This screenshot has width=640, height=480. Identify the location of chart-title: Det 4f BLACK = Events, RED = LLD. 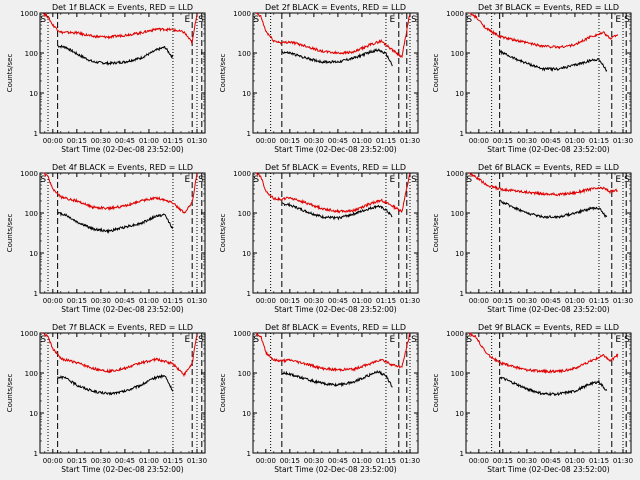
(122, 167).